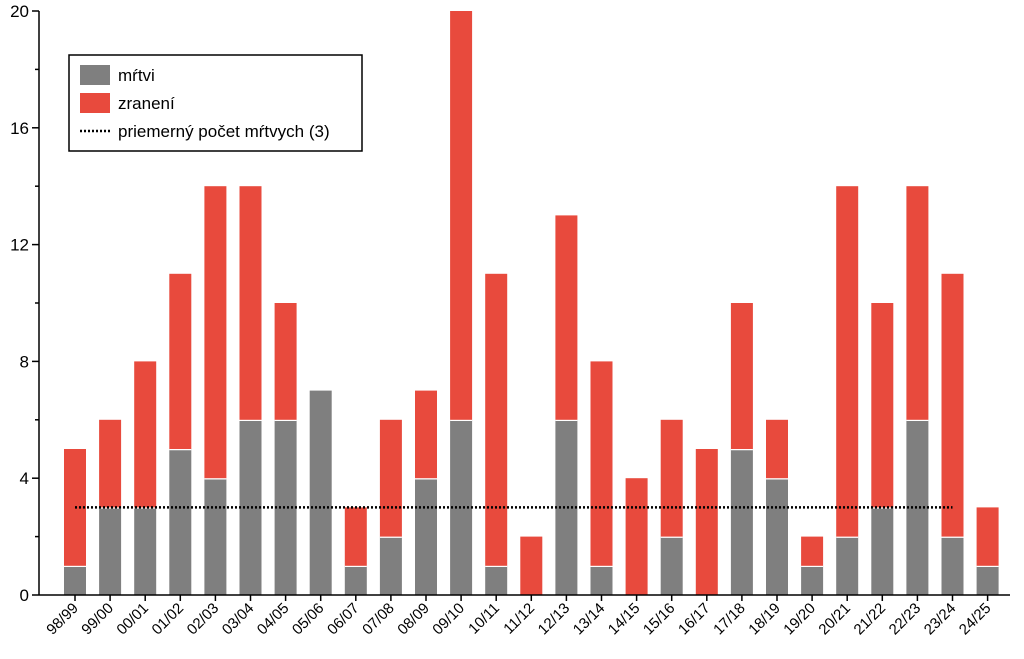  Describe the element at coordinates (308, 619) in the screenshot. I see `x-tick-label: 05/06` at that location.